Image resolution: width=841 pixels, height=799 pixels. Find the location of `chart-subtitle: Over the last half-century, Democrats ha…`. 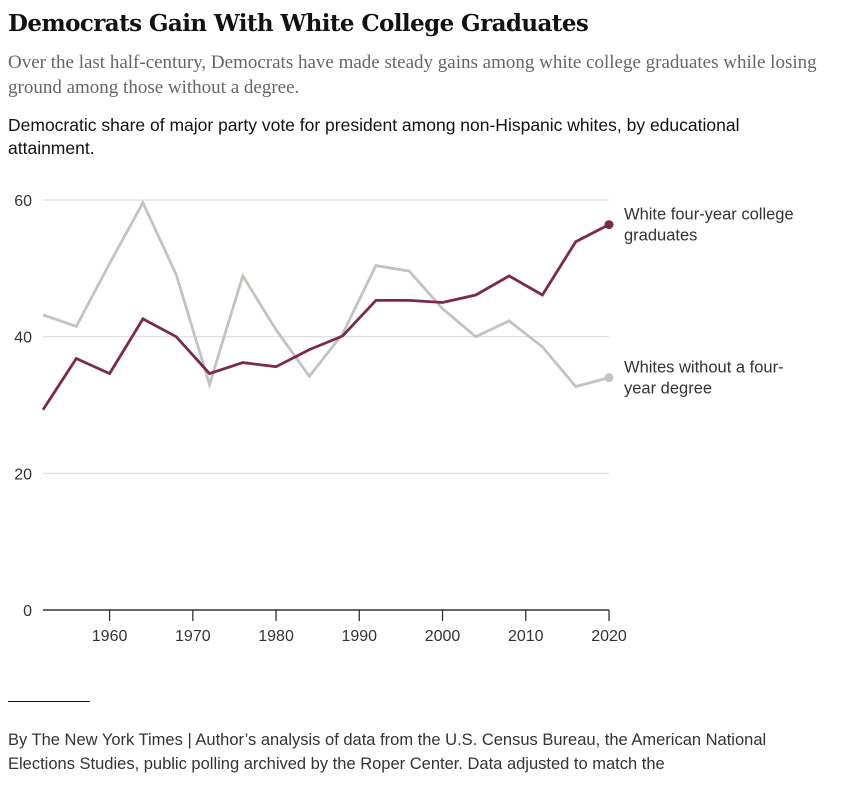

chart-subtitle: Over the last half-century, Democrats ha… is located at coordinates (412, 75).